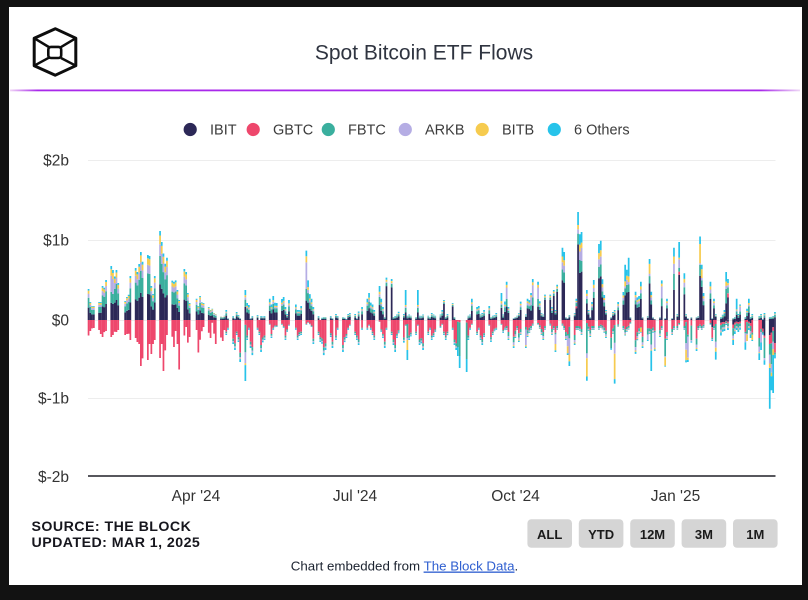 This screenshot has height=600, width=808. Describe the element at coordinates (196, 496) in the screenshot. I see `svg-text: Apr '24` at that location.